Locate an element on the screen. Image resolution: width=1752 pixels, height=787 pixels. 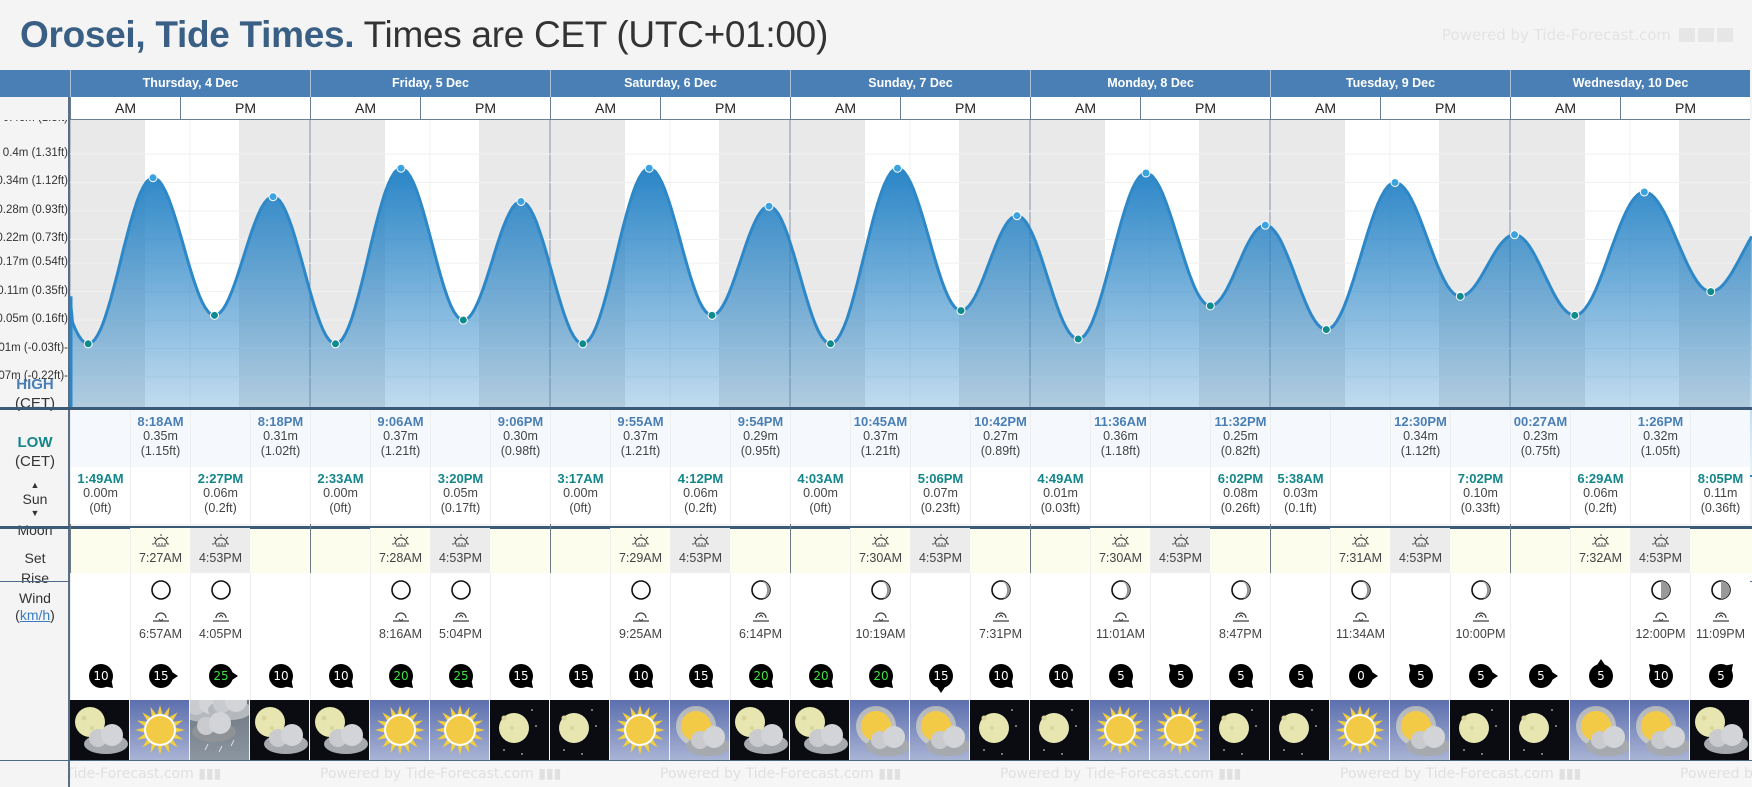
moon-cell: 6:57AM is located at coordinates (160, 612).